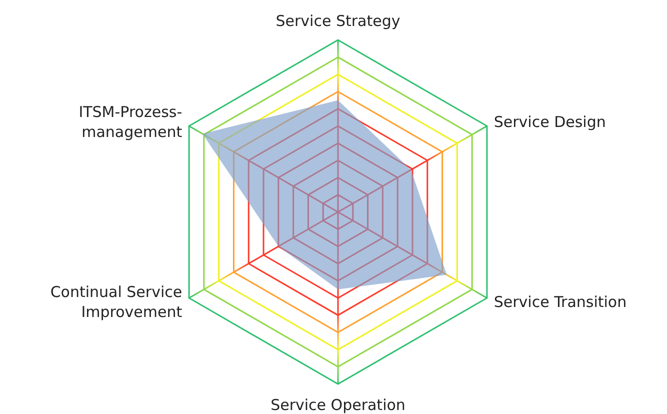  I want to click on spoke-label: Service Transition, so click(560, 302).